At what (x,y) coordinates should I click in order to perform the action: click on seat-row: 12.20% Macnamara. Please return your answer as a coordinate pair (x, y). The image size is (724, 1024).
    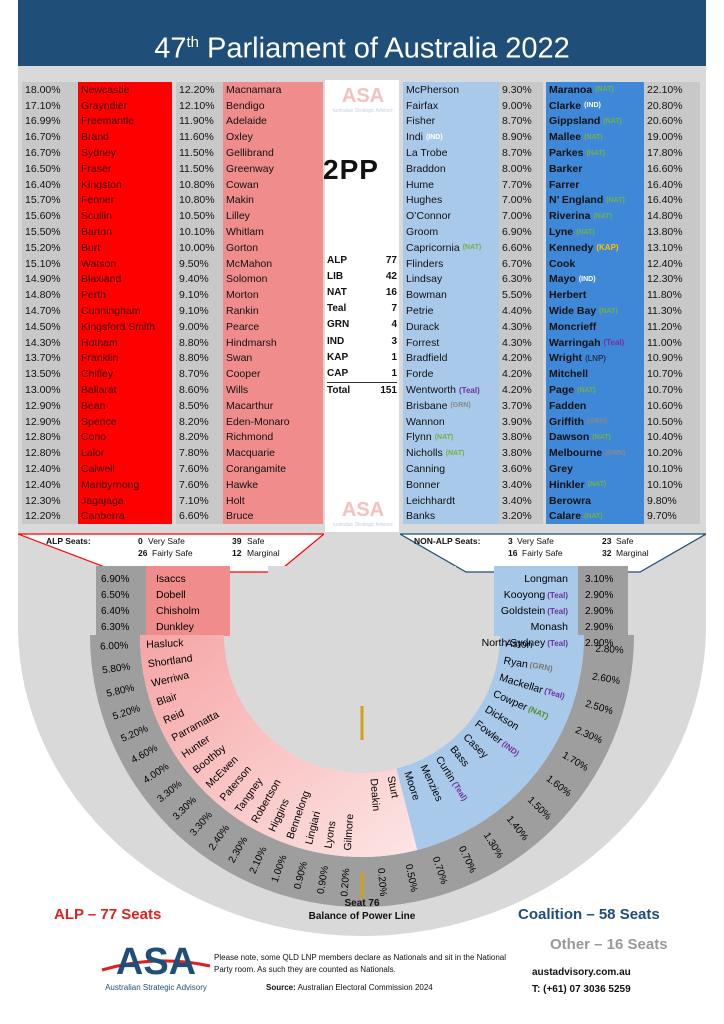
    Looking at the image, I should click on (249, 90).